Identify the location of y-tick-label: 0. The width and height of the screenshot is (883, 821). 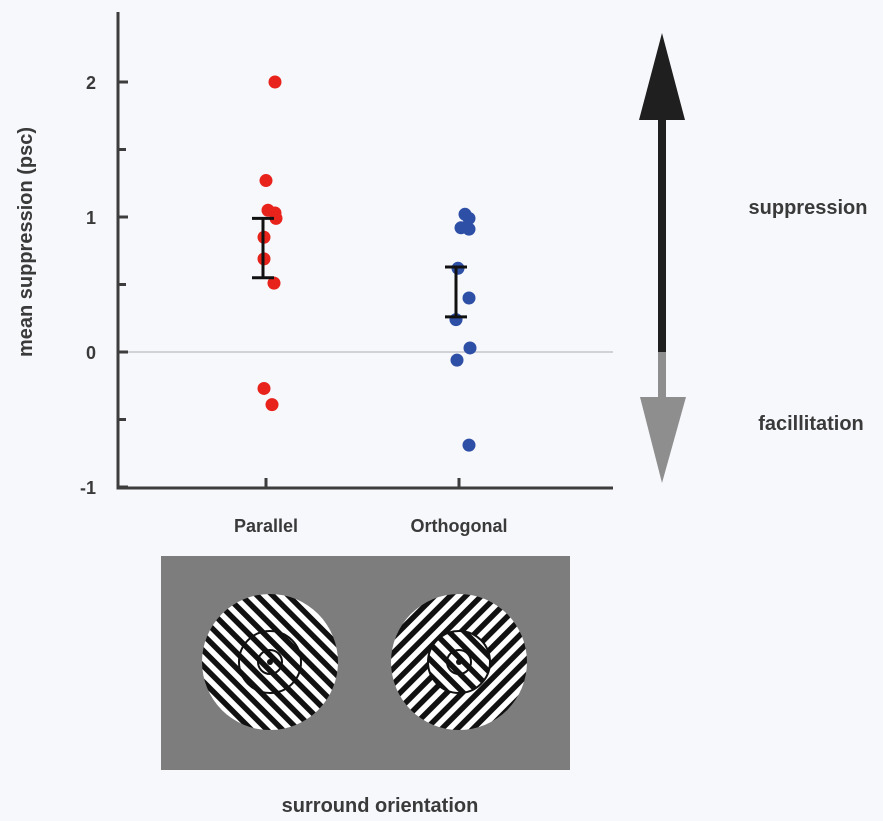
(91, 353).